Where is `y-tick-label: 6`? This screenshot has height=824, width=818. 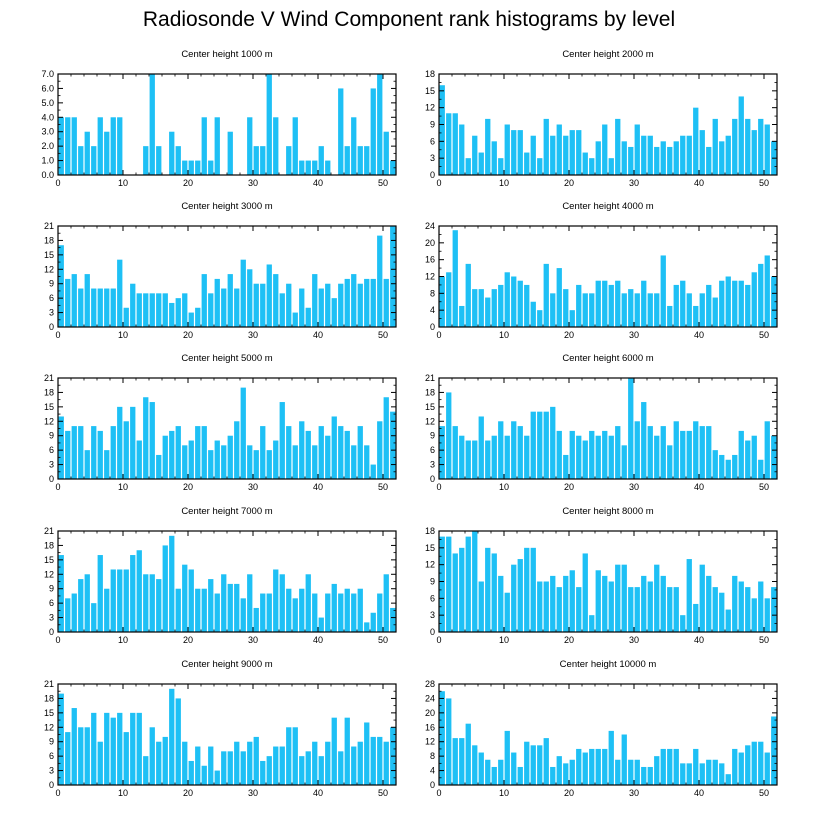
y-tick-label: 6 is located at coordinates (432, 450).